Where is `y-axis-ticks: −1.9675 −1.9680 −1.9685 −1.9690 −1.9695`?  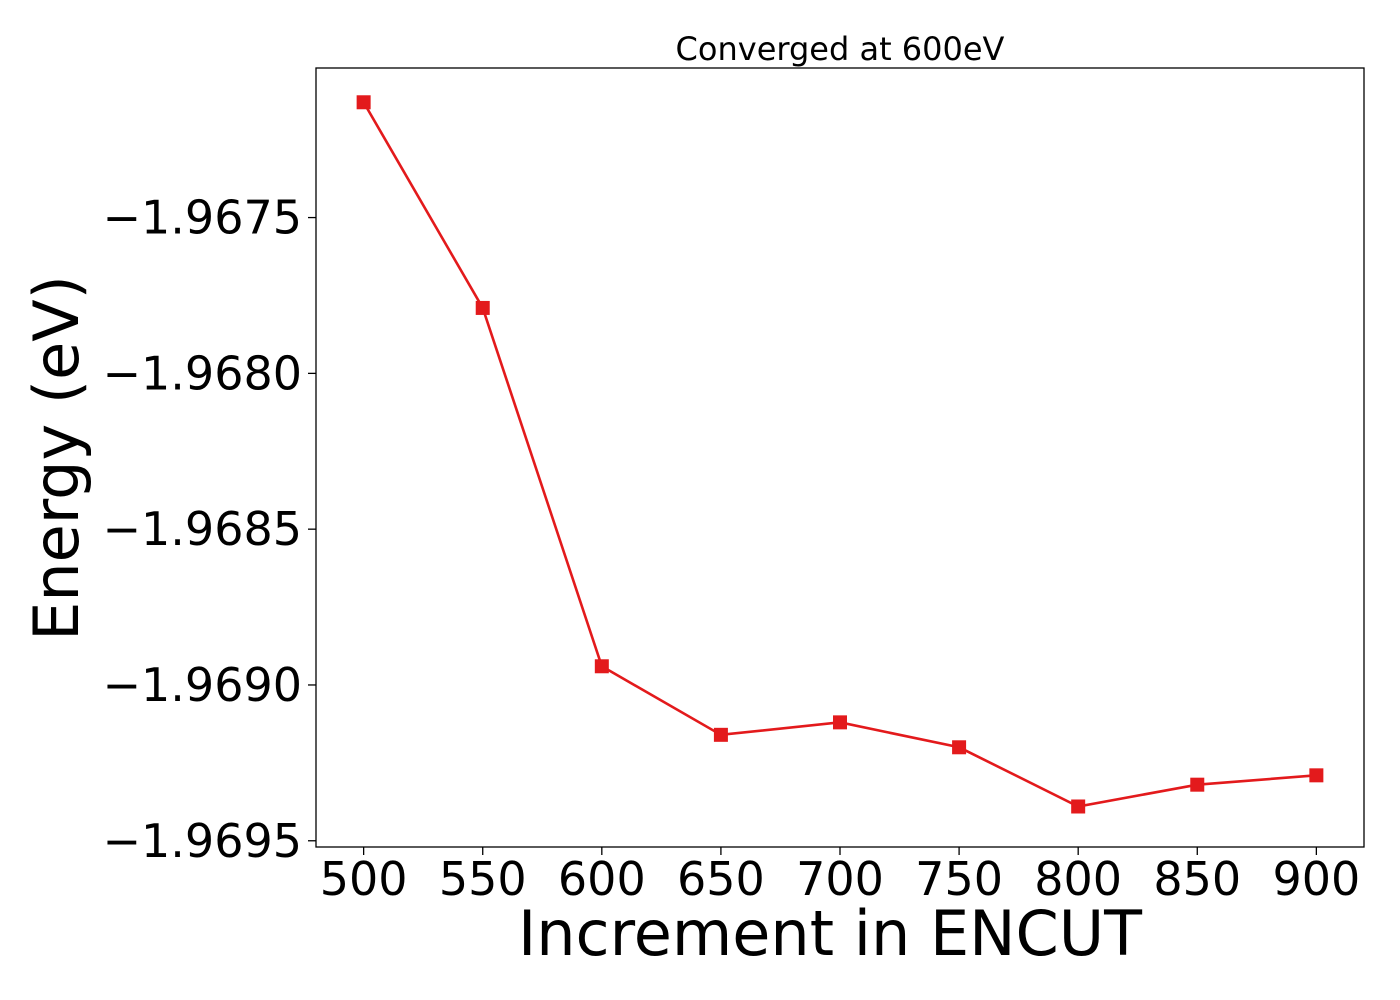 y-axis-ticks: −1.9675 −1.9680 −1.9685 −1.9690 −1.9695 is located at coordinates (209, 529).